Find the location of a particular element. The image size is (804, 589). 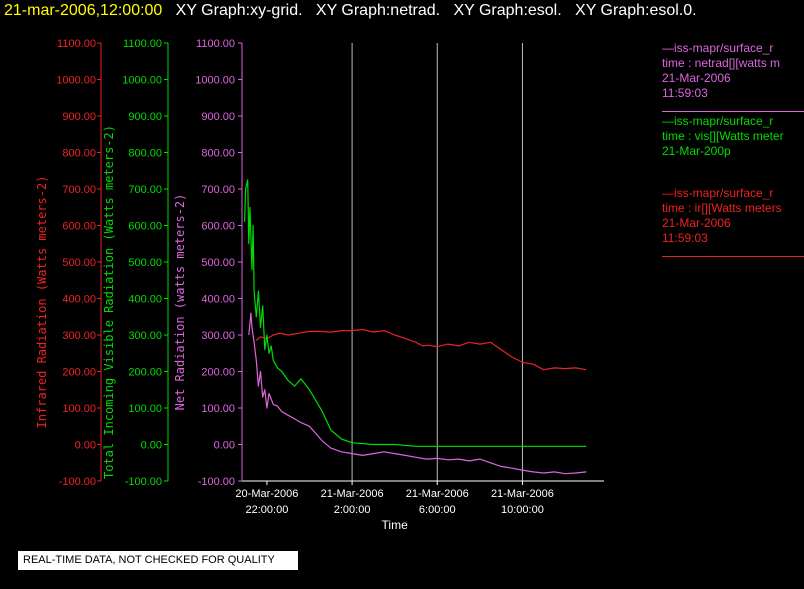

x-tick-label-time: 6:00:00 is located at coordinates (437, 510).